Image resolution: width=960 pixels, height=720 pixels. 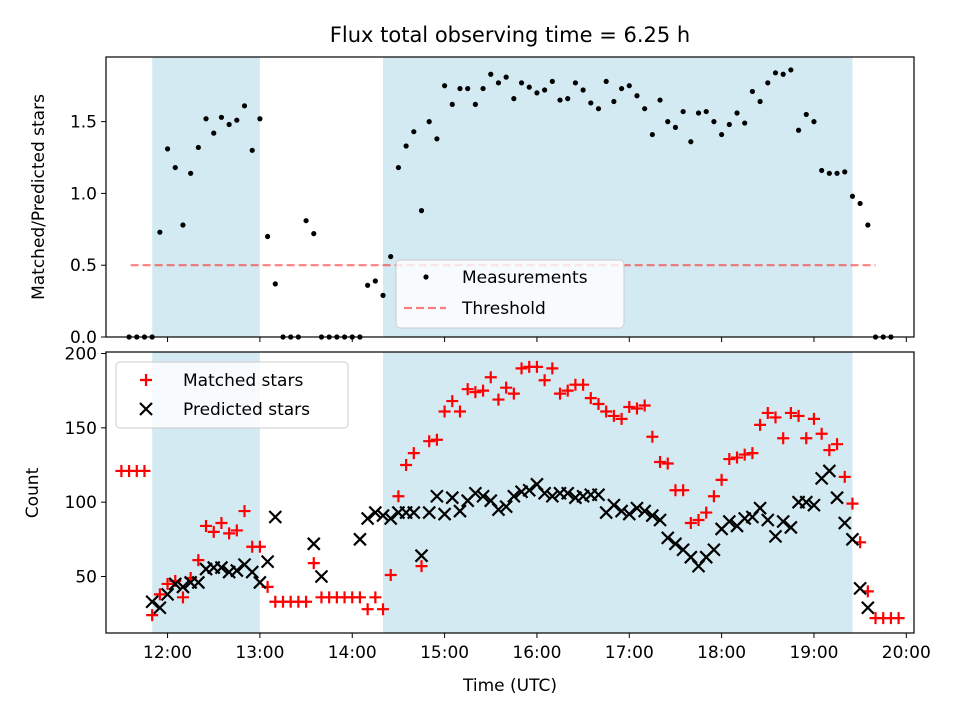 I want to click on bottom-legend-box, so click(x=232, y=395).